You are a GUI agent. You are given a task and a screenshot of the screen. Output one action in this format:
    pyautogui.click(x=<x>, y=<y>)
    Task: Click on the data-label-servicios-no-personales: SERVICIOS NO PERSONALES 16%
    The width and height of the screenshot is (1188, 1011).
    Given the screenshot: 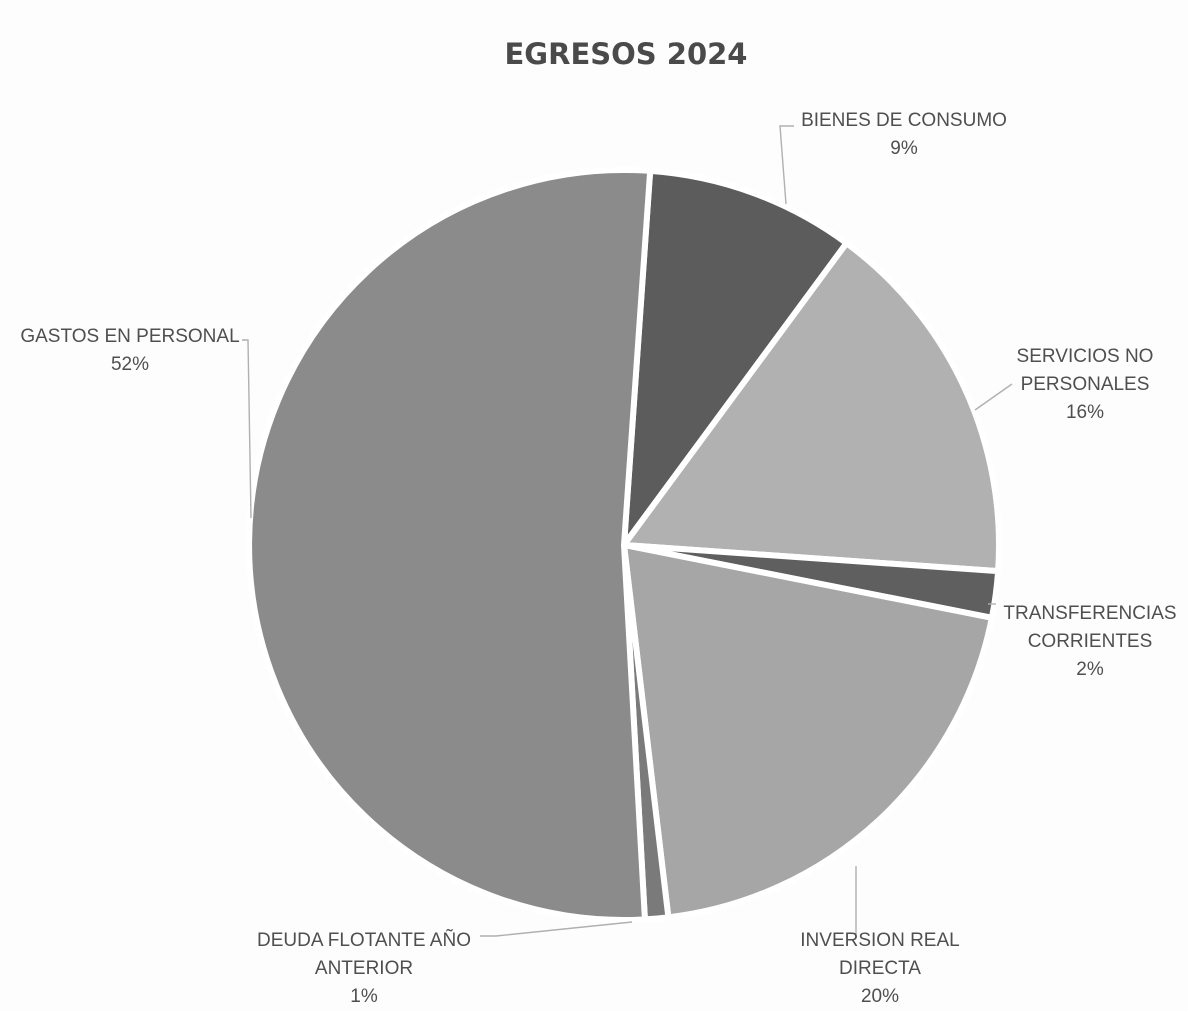 What is the action you would take?
    pyautogui.click(x=1085, y=384)
    